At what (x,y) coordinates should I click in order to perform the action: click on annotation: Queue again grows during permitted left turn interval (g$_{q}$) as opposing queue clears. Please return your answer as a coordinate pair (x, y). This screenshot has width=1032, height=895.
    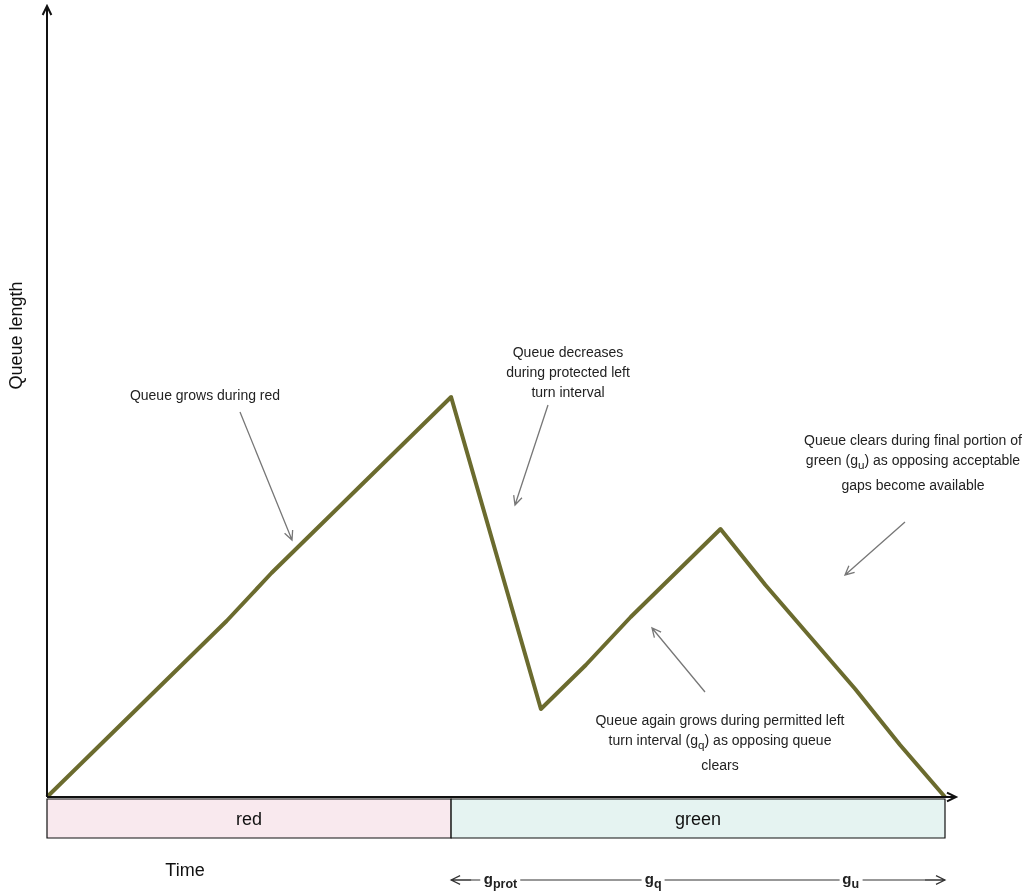
    Looking at the image, I should click on (720, 743).